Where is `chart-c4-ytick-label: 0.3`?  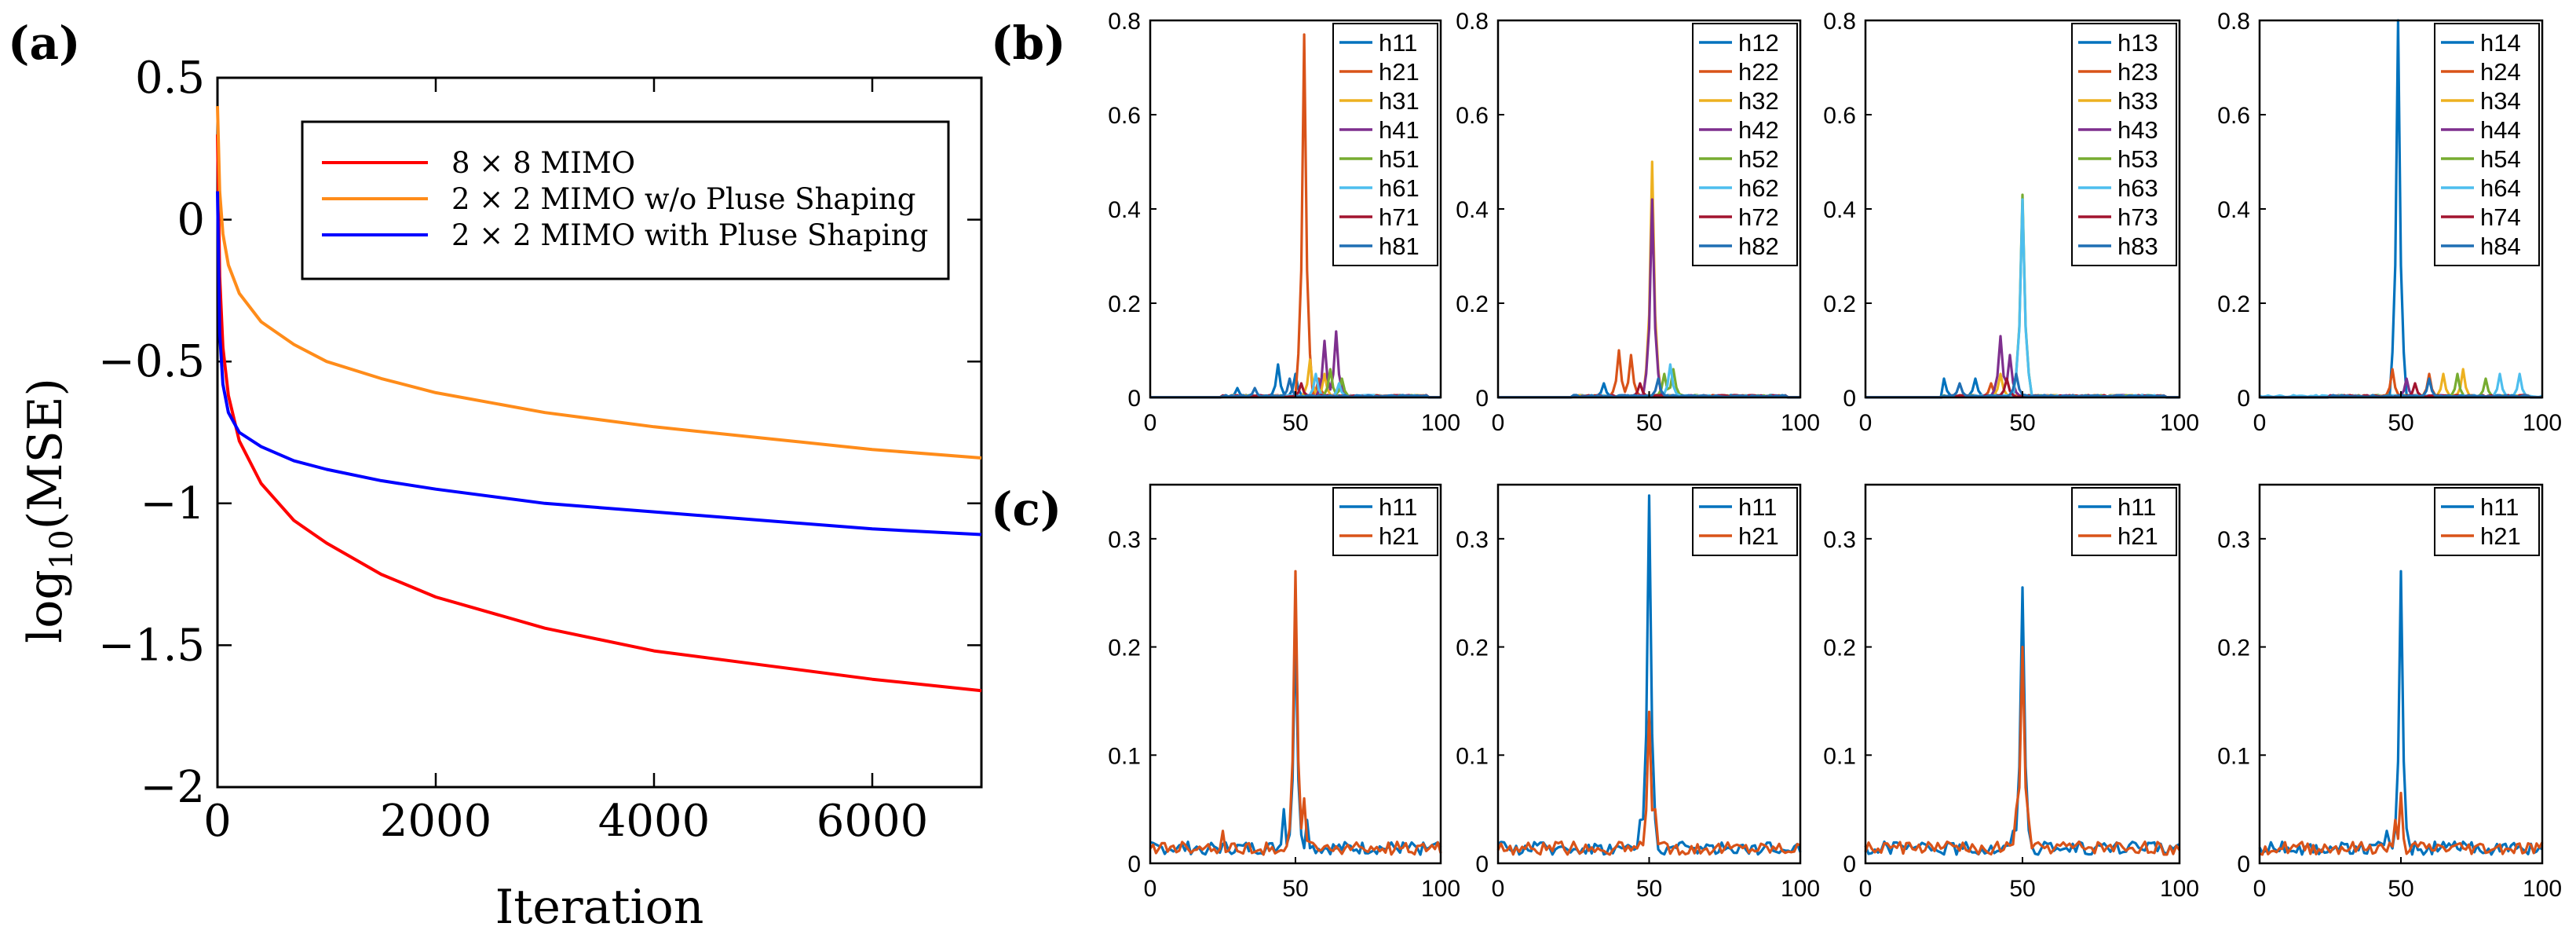
chart-c4-ytick-label: 0.3 is located at coordinates (2234, 540).